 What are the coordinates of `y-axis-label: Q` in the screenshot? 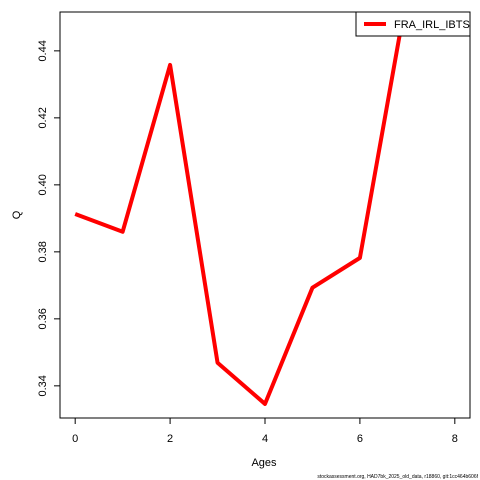 It's located at (17, 214).